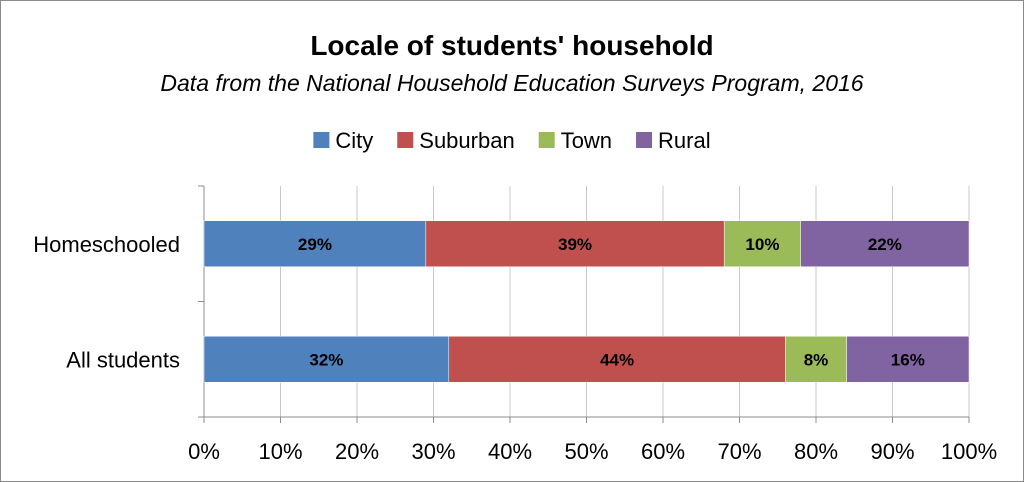  I want to click on data-label-rural-homeschooled: 22%, so click(885, 244).